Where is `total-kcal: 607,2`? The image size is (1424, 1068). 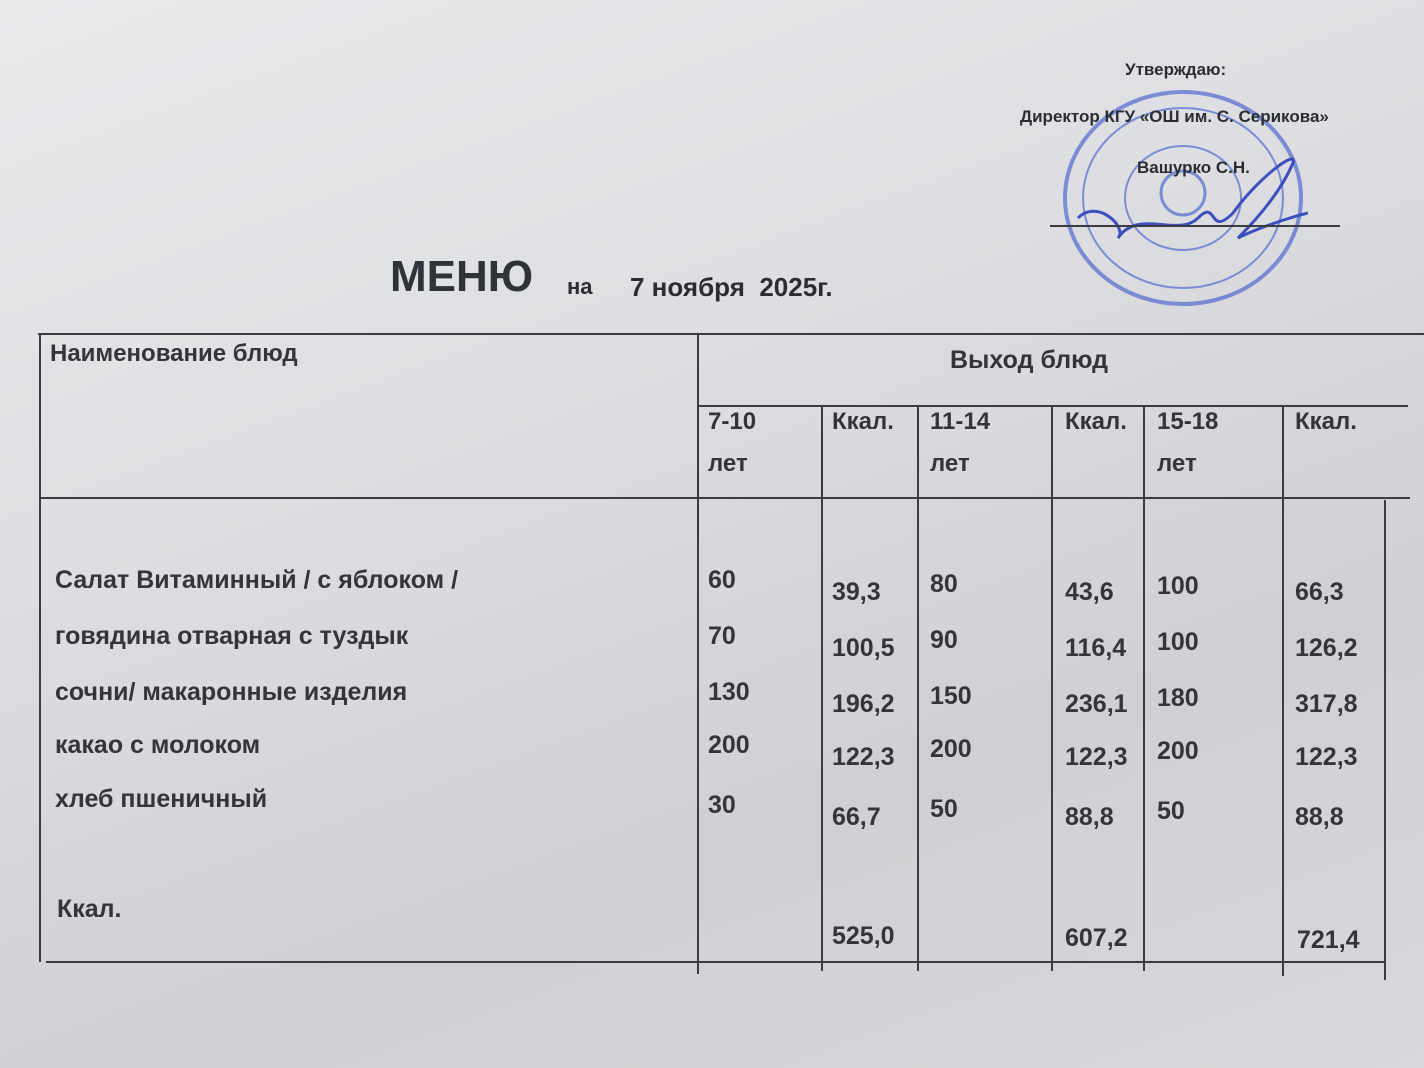 total-kcal: 607,2 is located at coordinates (1096, 938).